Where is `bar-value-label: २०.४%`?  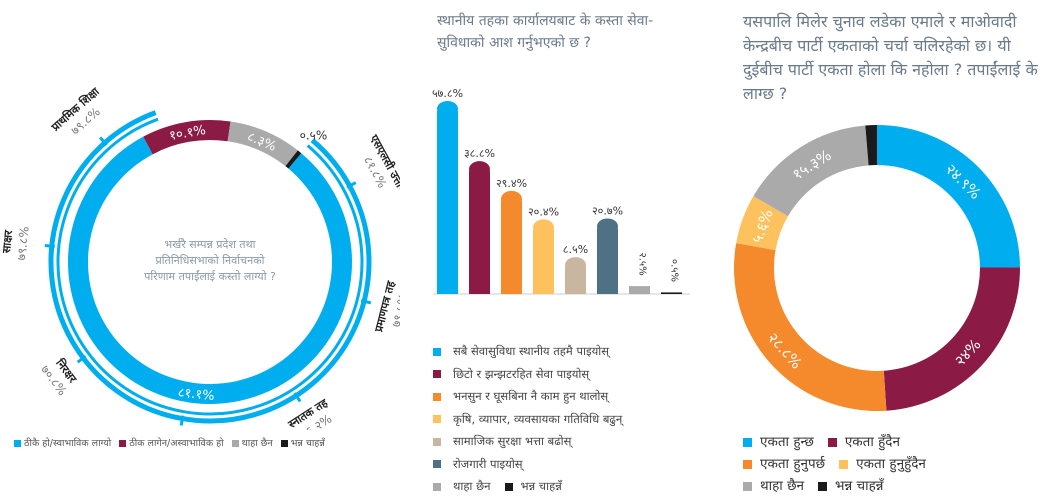
bar-value-label: २०.४% is located at coordinates (543, 211).